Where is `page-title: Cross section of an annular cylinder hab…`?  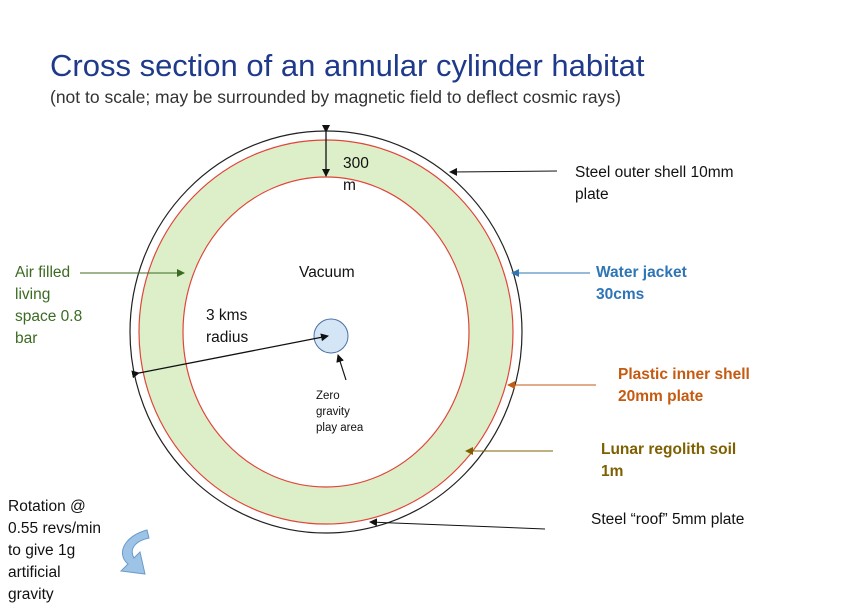
page-title: Cross section of an annular cylinder hab… is located at coordinates (347, 65).